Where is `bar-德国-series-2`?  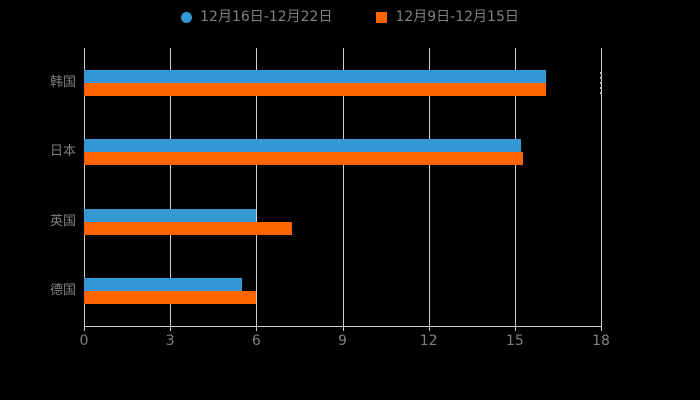 bar-德国-series-2 is located at coordinates (170, 298).